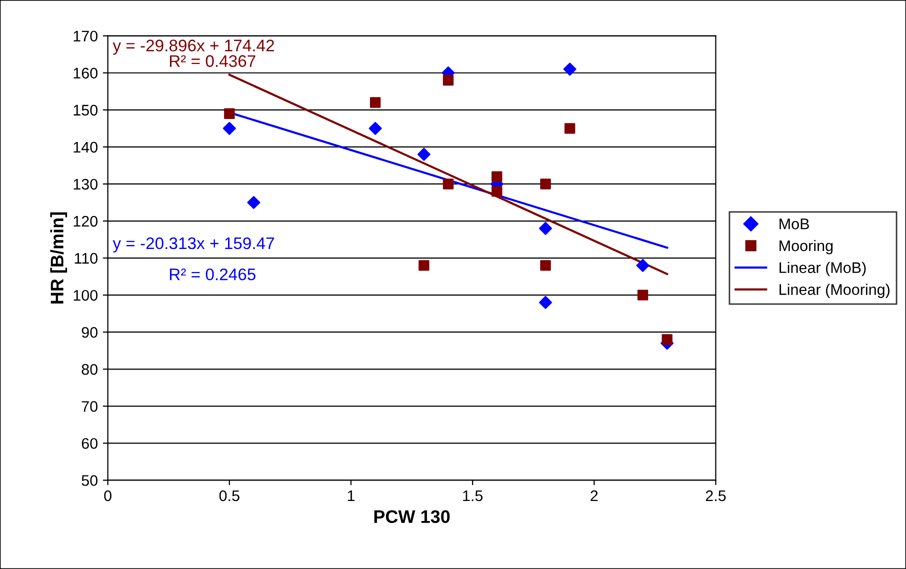  What do you see at coordinates (86, 258) in the screenshot?
I see `y-tick-label: 110` at bounding box center [86, 258].